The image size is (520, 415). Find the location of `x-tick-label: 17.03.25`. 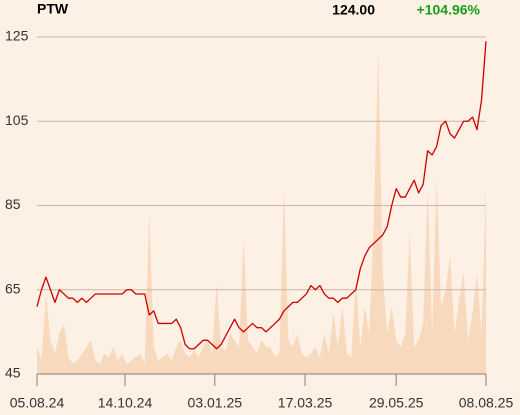

x-tick-label: 17.03.25 is located at coordinates (305, 403).